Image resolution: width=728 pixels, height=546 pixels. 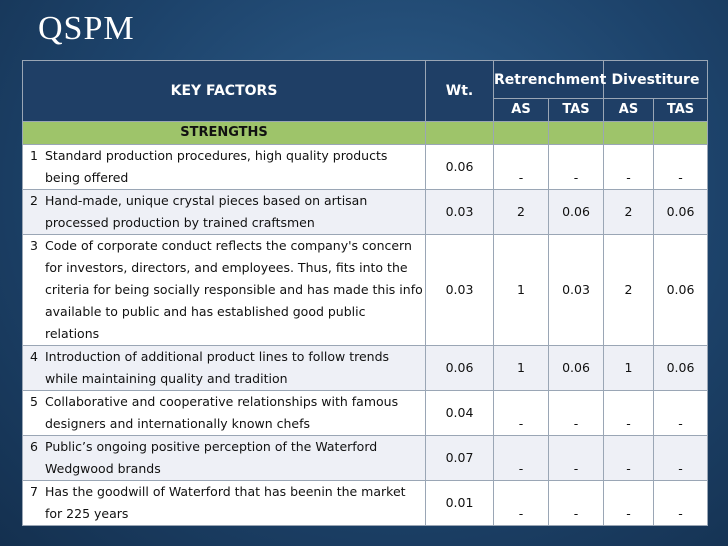 I want to click on key-factors-header: KEY FACTORS, so click(x=224, y=91).